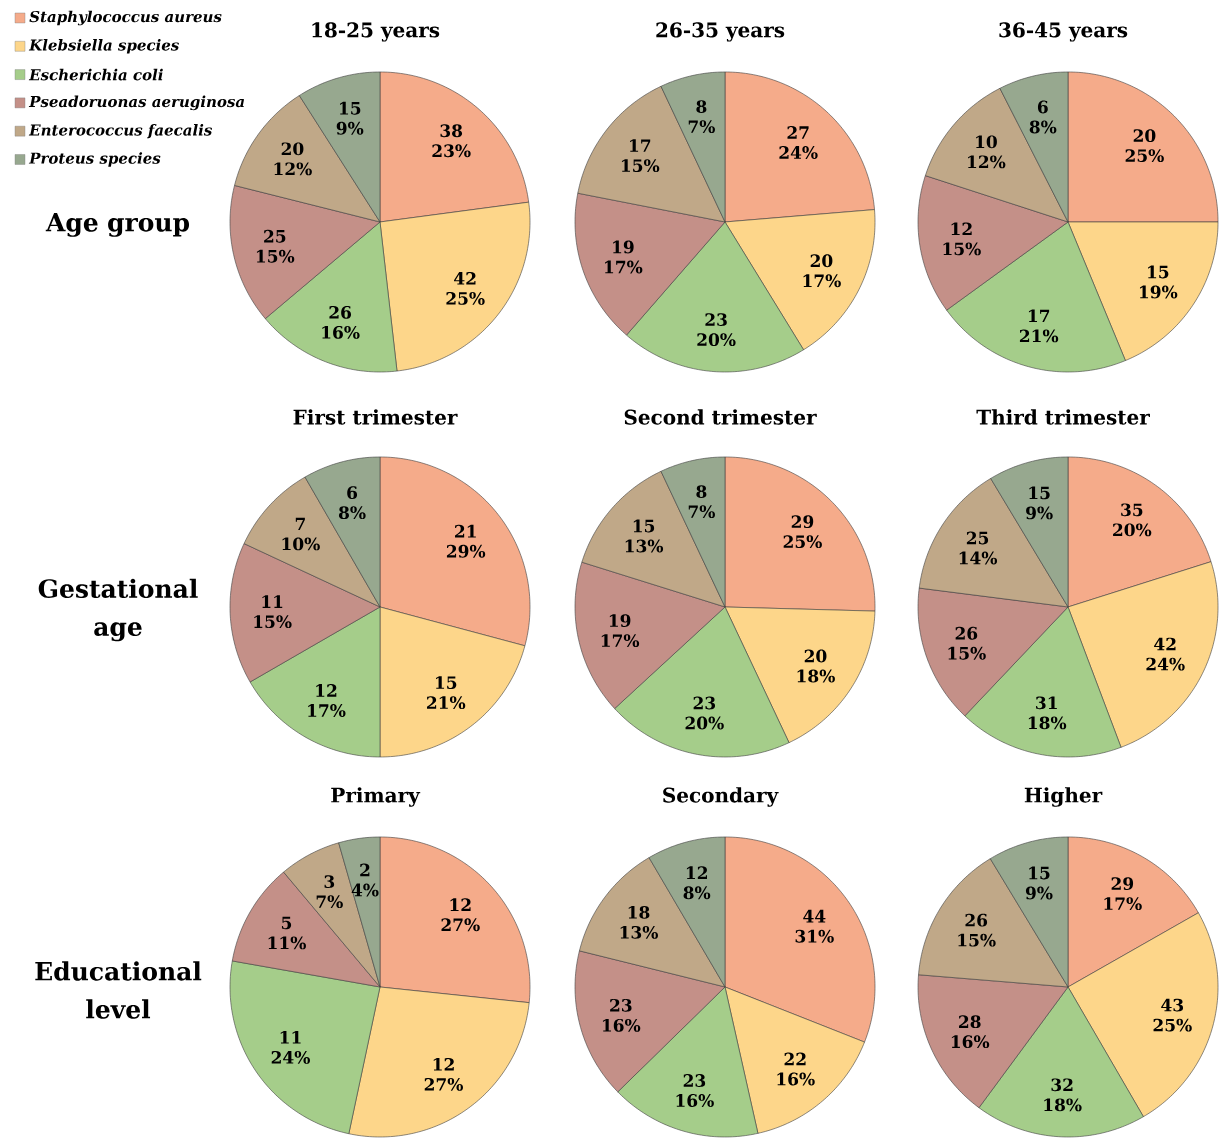 The height and width of the screenshot is (1140, 1221). Describe the element at coordinates (301, 534) in the screenshot. I see `data-label: 7 10%` at that location.